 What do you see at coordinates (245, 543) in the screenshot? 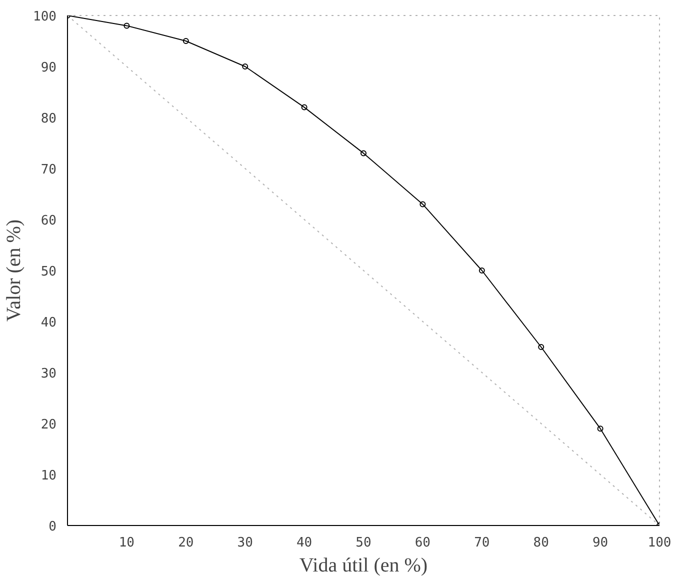
I see `x-tick-label: 30` at bounding box center [245, 543].